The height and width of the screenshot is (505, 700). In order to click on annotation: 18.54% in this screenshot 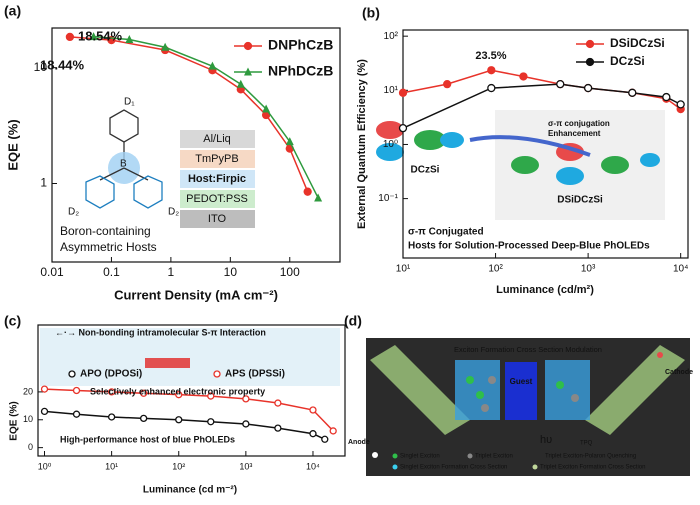, I will do `click(100, 35)`.